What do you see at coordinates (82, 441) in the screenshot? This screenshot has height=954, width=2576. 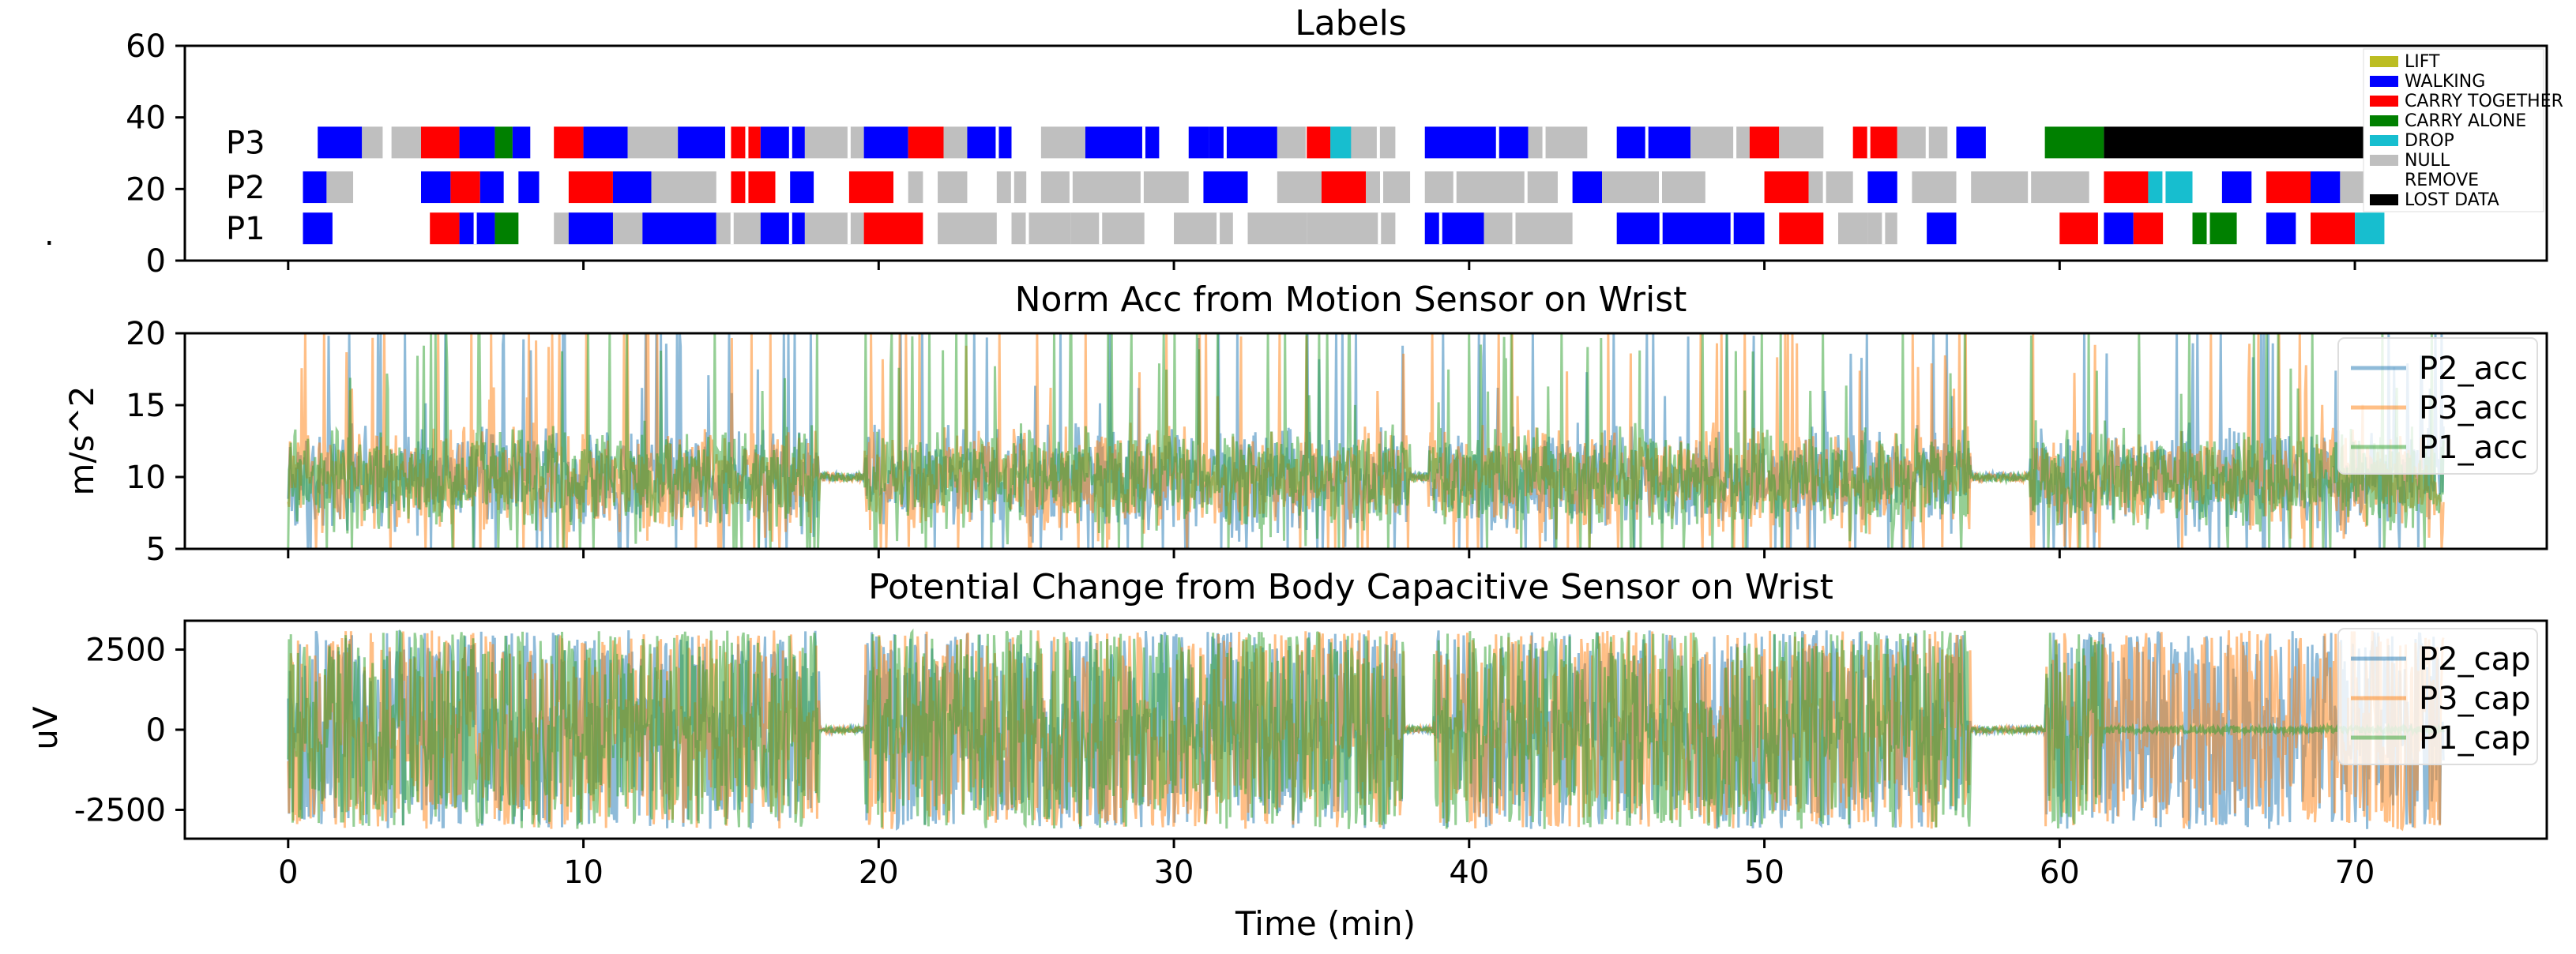 I see `acc-ylabel: m/s^2` at bounding box center [82, 441].